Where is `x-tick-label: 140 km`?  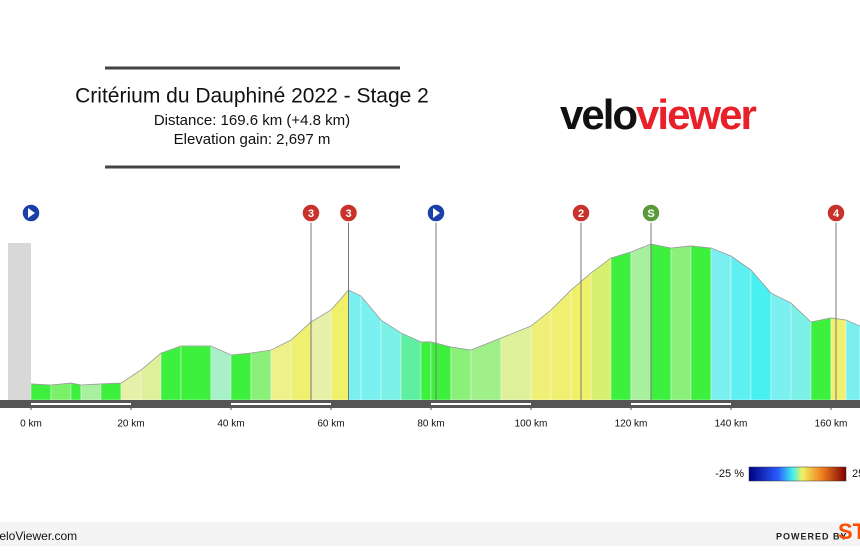
x-tick-label: 140 km is located at coordinates (731, 424).